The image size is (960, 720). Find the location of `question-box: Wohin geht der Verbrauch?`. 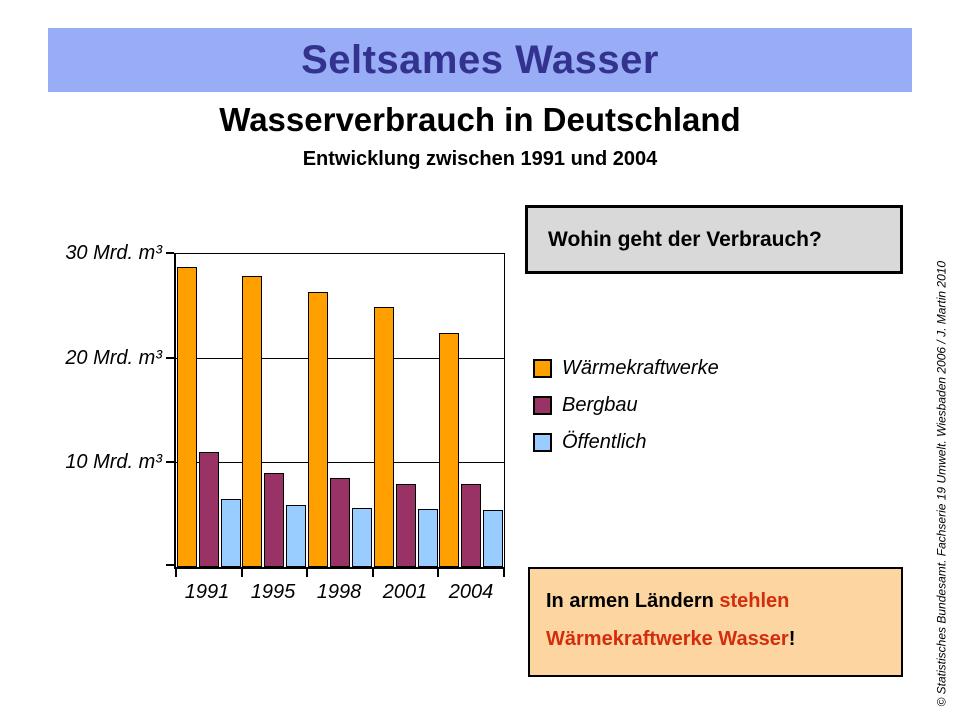

question-box: Wohin geht der Verbrauch? is located at coordinates (714, 239).